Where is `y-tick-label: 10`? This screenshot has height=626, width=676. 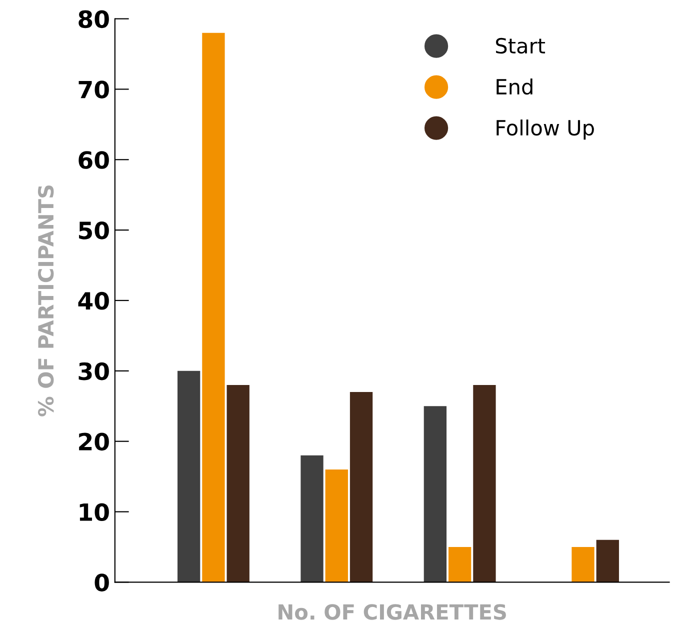 y-tick-label: 10 is located at coordinates (94, 512).